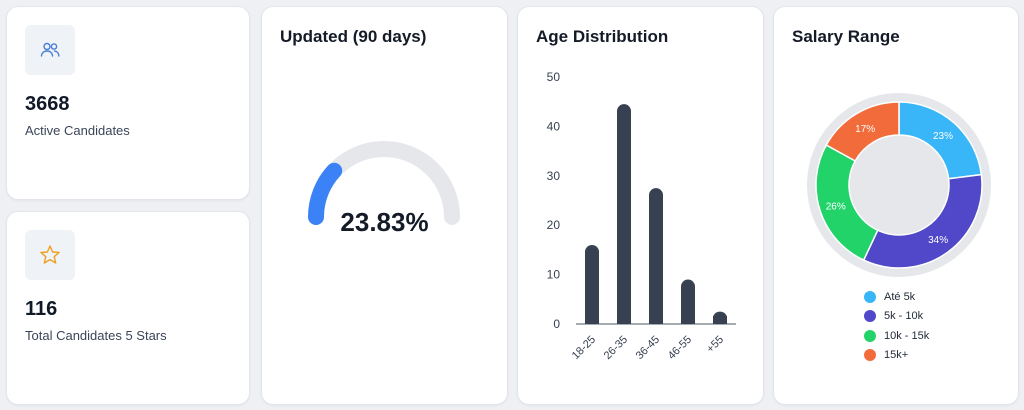 Image resolution: width=1024 pixels, height=410 pixels. What do you see at coordinates (47, 104) in the screenshot?
I see `active-candidates-value: 3668` at bounding box center [47, 104].